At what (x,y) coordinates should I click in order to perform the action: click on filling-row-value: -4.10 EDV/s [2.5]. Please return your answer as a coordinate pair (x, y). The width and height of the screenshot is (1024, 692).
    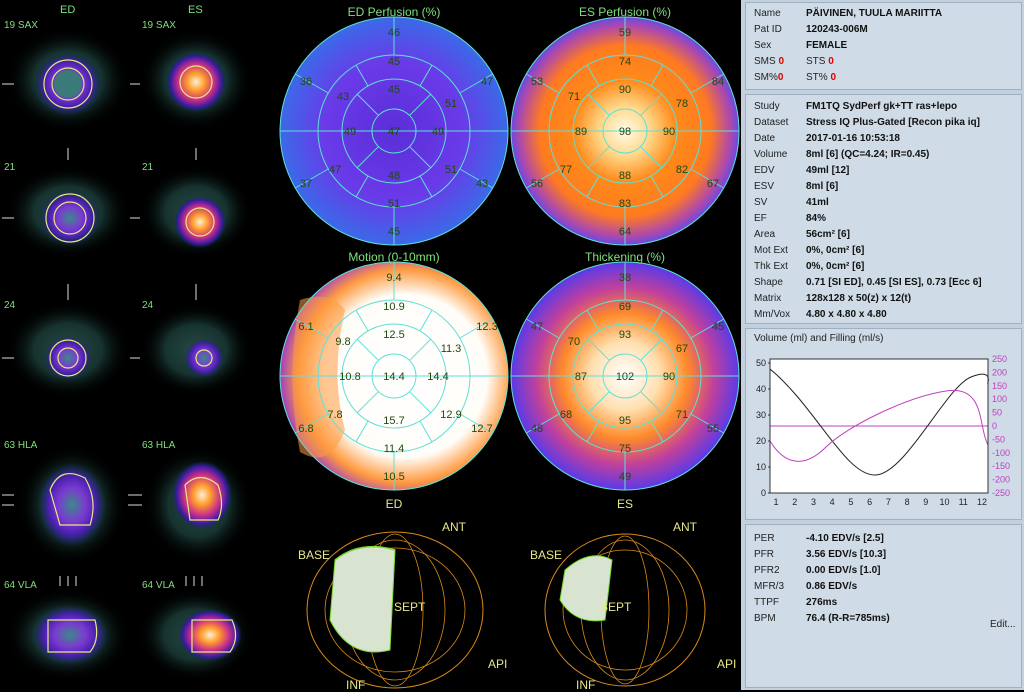
    Looking at the image, I should click on (845, 538).